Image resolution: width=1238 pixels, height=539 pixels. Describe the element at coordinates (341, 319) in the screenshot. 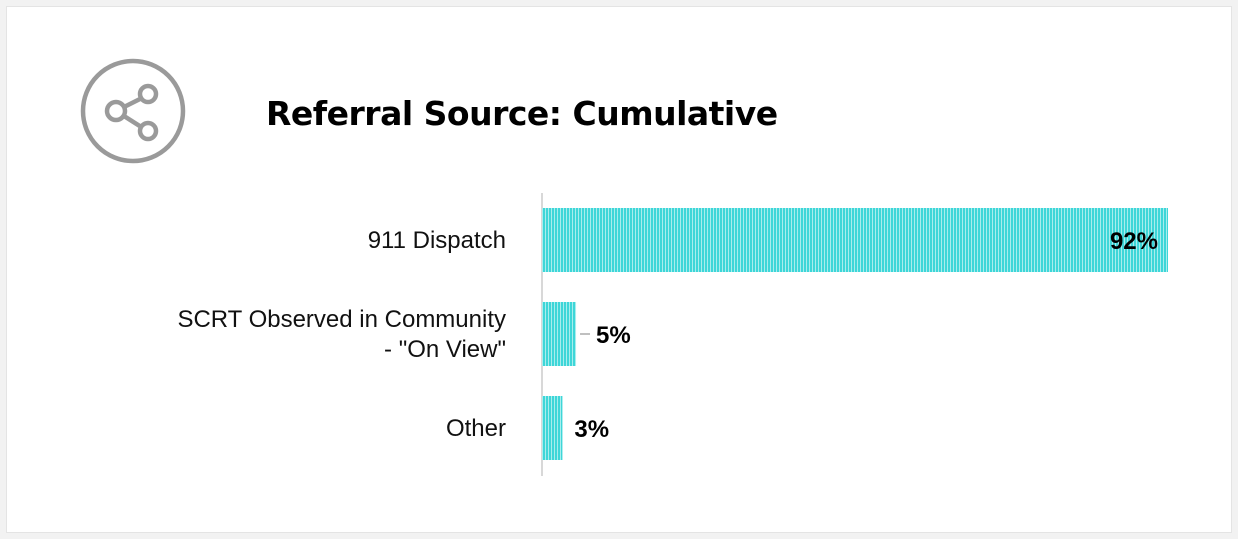

I see `category-label: SCRT Observed in Community` at that location.